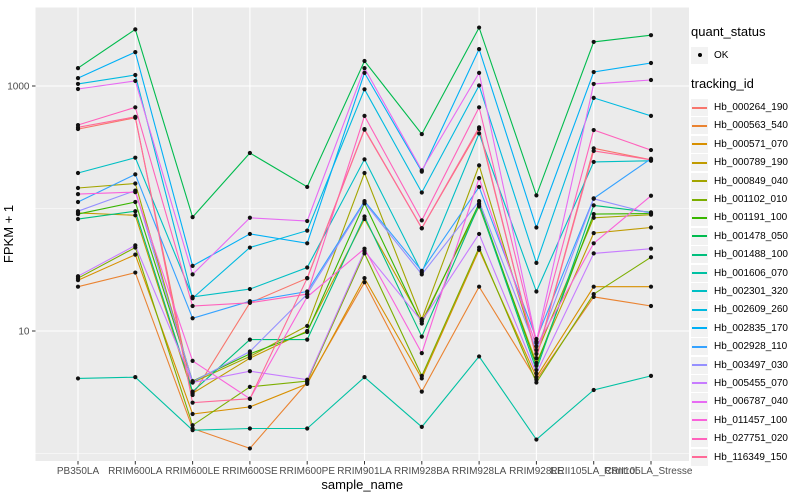 The image size is (800, 500). Describe the element at coordinates (751, 310) in the screenshot. I see `legend-item-label: Hb_002609_260` at that location.